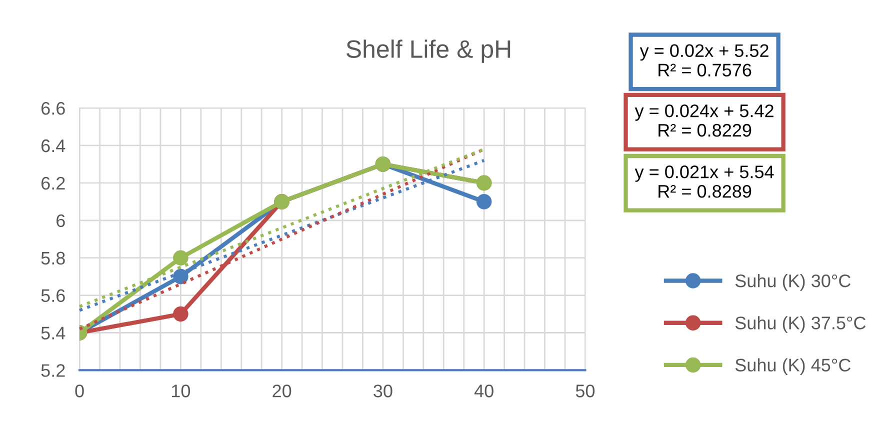 The image size is (884, 427). I want to click on text: y = 0.02x + 5.52 R² = 0.7576, so click(704, 60).